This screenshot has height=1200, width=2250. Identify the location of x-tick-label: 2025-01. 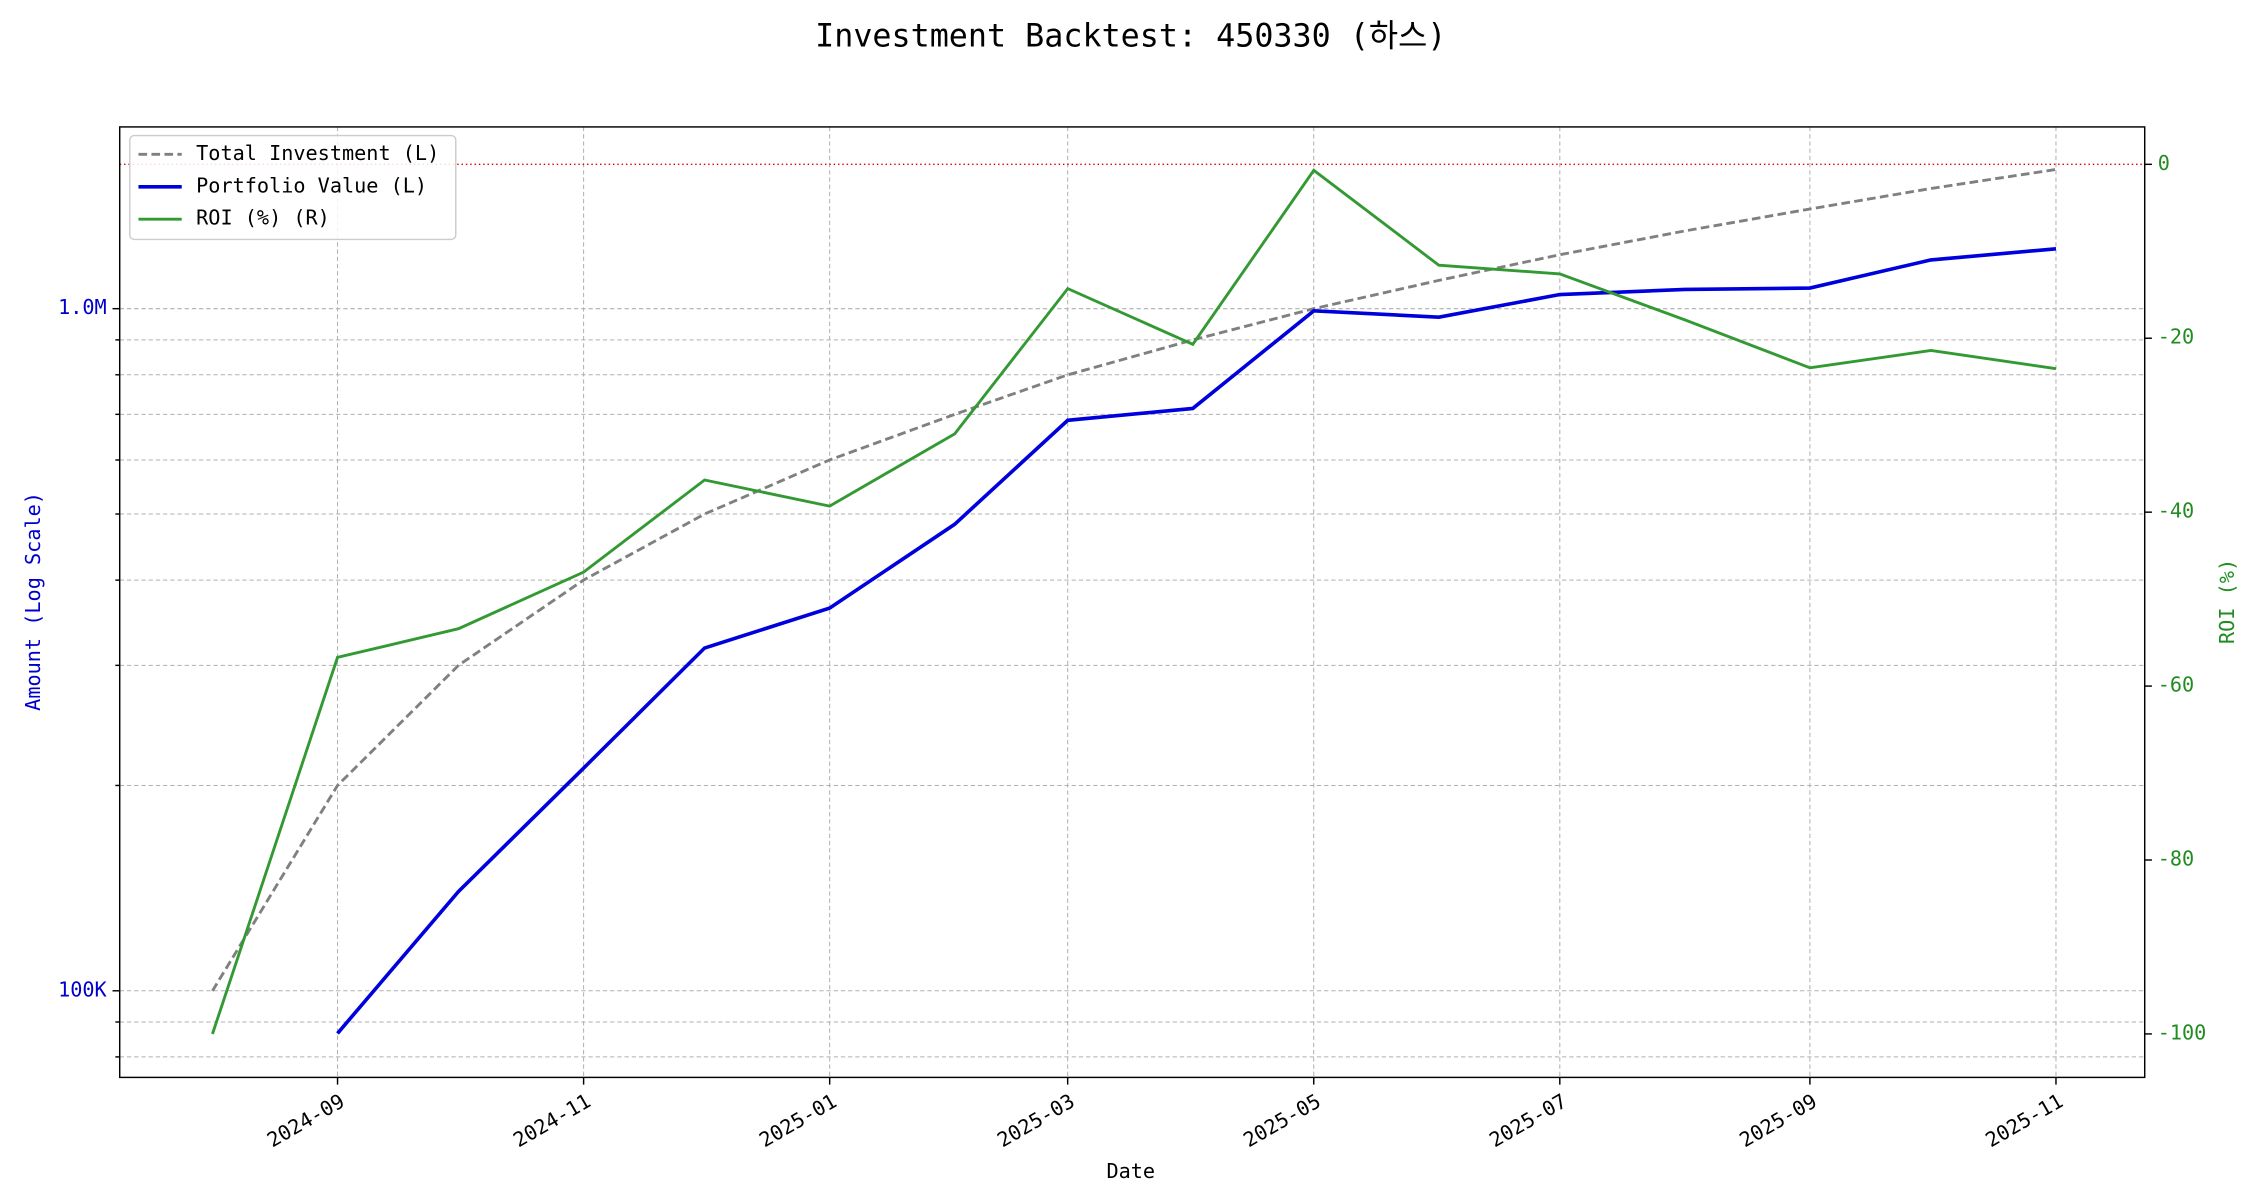
(798, 1120).